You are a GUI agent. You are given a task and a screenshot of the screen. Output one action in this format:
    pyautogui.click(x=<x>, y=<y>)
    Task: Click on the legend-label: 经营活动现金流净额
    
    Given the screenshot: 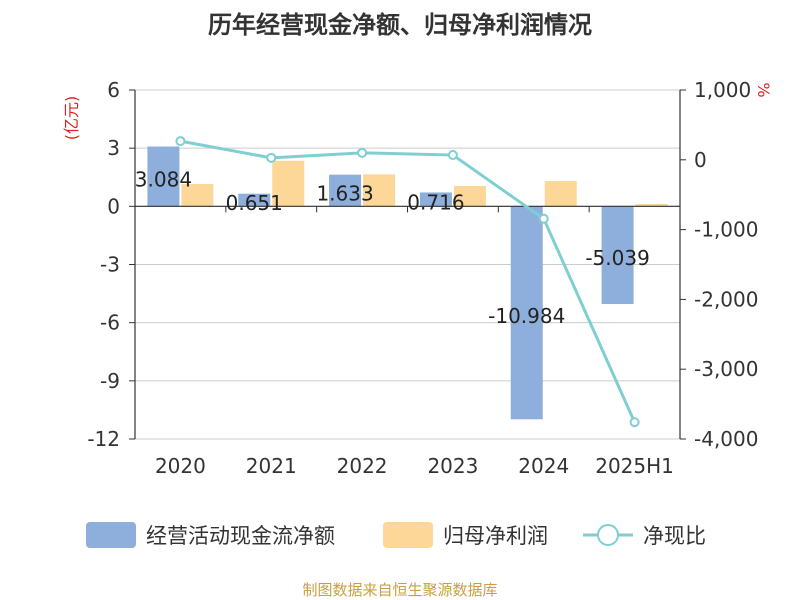 What is the action you would take?
    pyautogui.click(x=240, y=536)
    